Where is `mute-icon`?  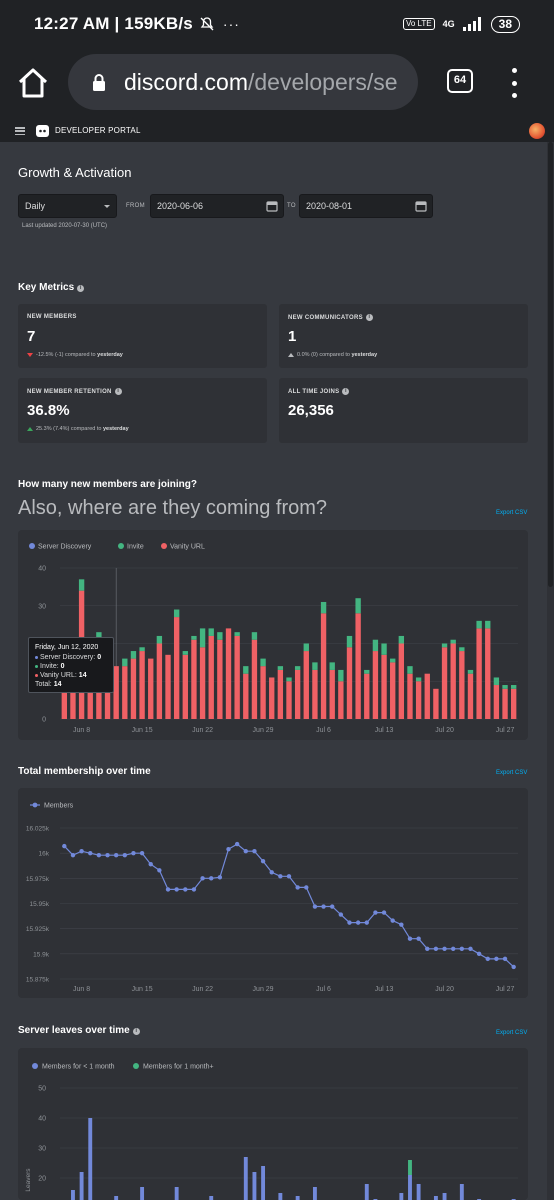 mute-icon is located at coordinates (207, 24).